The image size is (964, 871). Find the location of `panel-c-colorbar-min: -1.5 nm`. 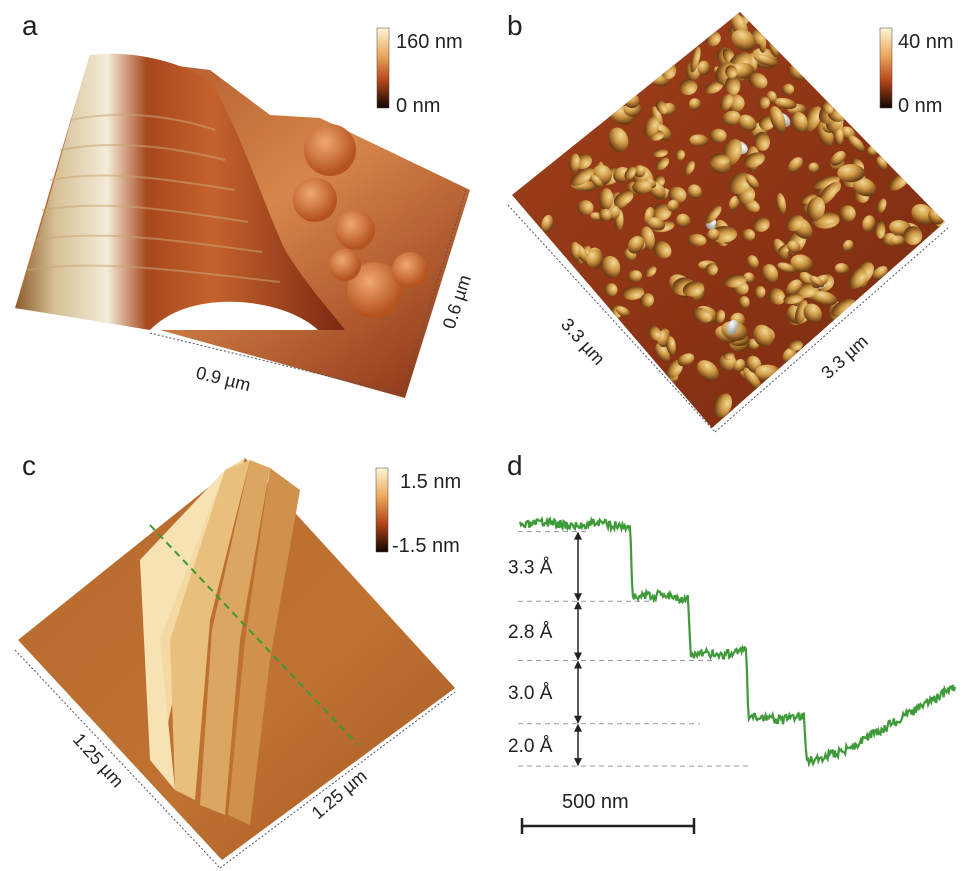

panel-c-colorbar-min: -1.5 nm is located at coordinates (426, 546).